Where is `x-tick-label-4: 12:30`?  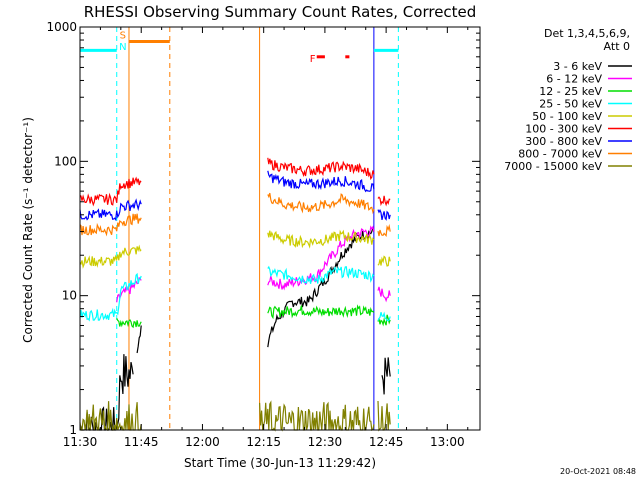 x-tick-label-4: 12:30 is located at coordinates (325, 442).